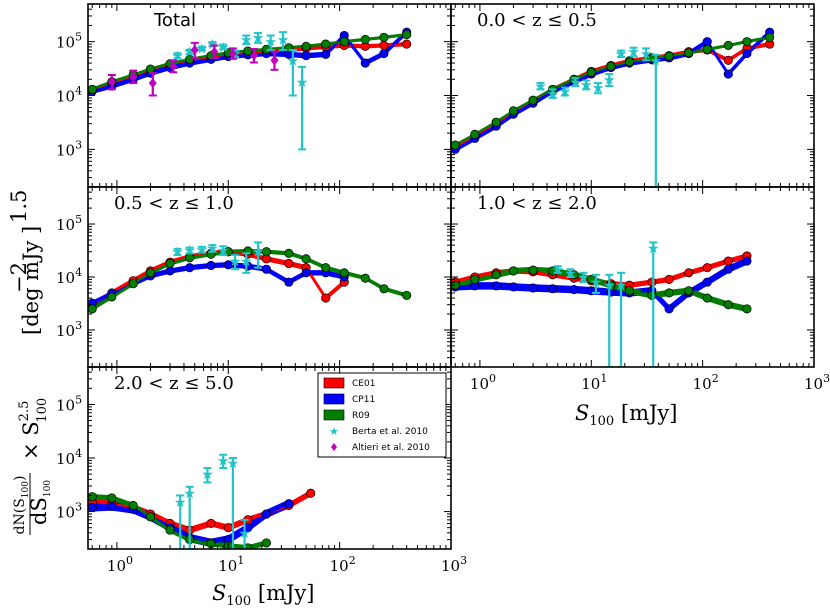 The height and width of the screenshot is (610, 830). What do you see at coordinates (78, 91) in the screenshot?
I see `y-tick-exp: 4` at bounding box center [78, 91].